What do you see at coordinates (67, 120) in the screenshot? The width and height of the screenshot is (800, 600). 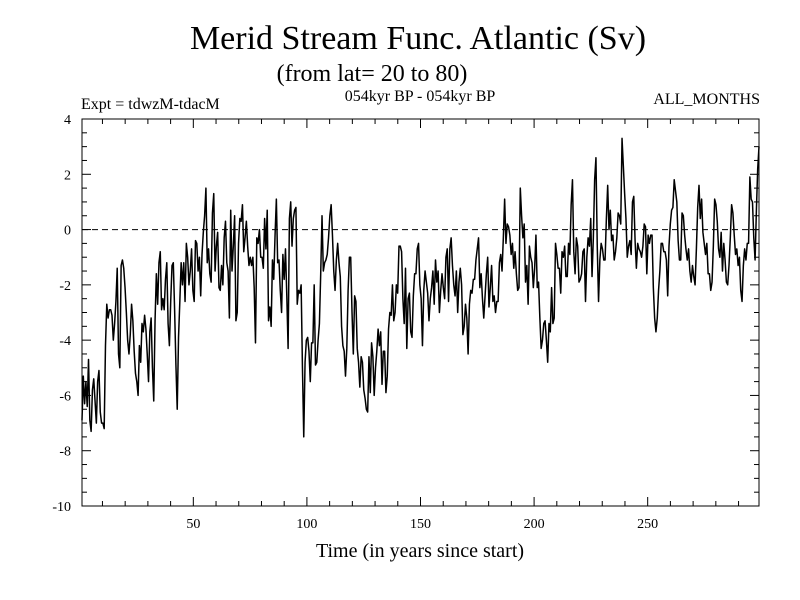 I see `y-tick-label: 4` at bounding box center [67, 120].